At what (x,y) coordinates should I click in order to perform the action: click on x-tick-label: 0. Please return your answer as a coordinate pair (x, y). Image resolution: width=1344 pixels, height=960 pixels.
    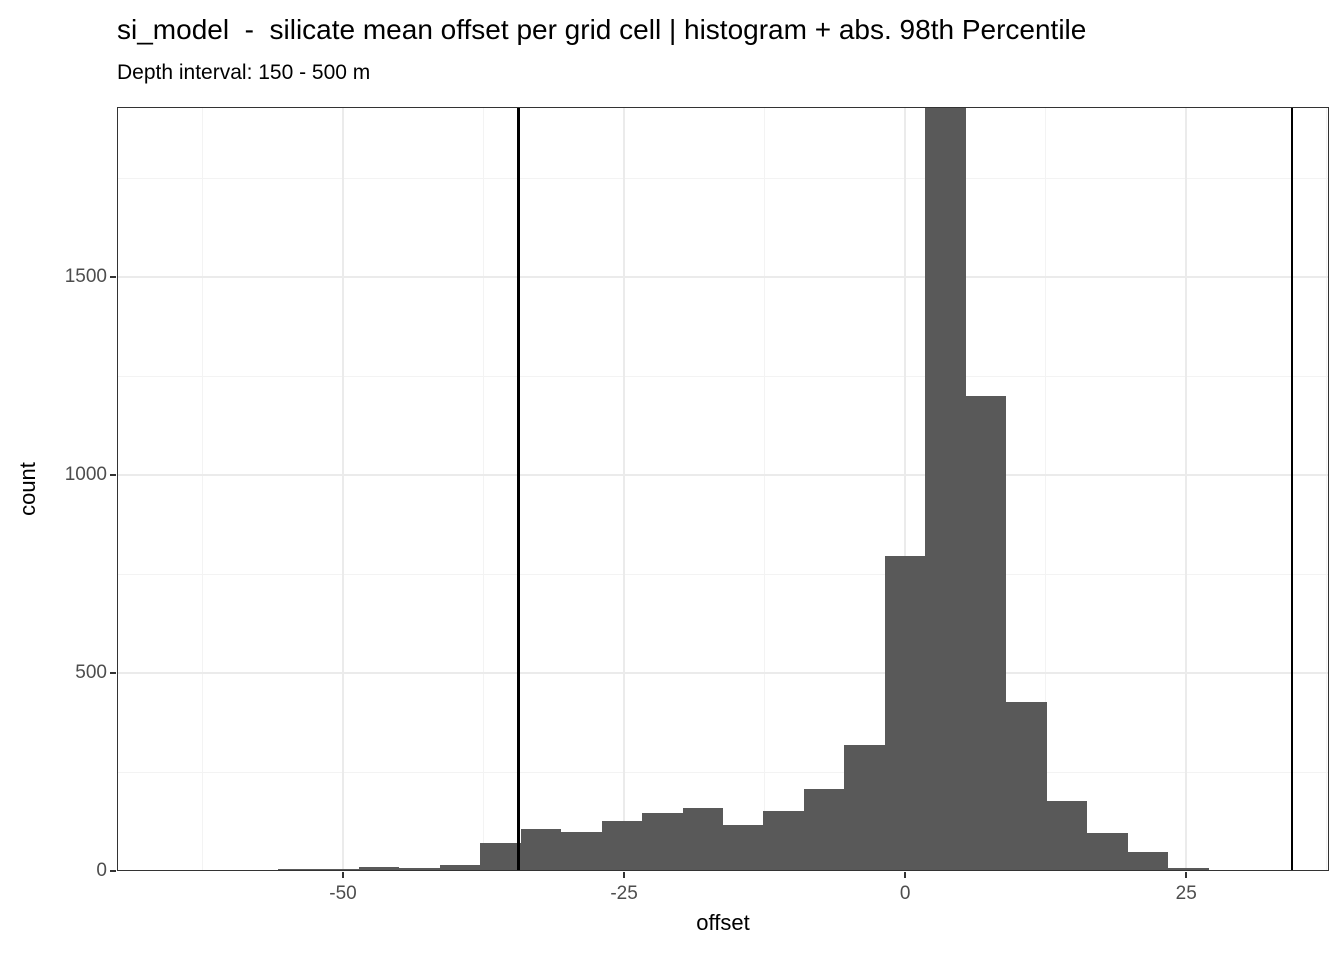
    Looking at the image, I should click on (905, 893).